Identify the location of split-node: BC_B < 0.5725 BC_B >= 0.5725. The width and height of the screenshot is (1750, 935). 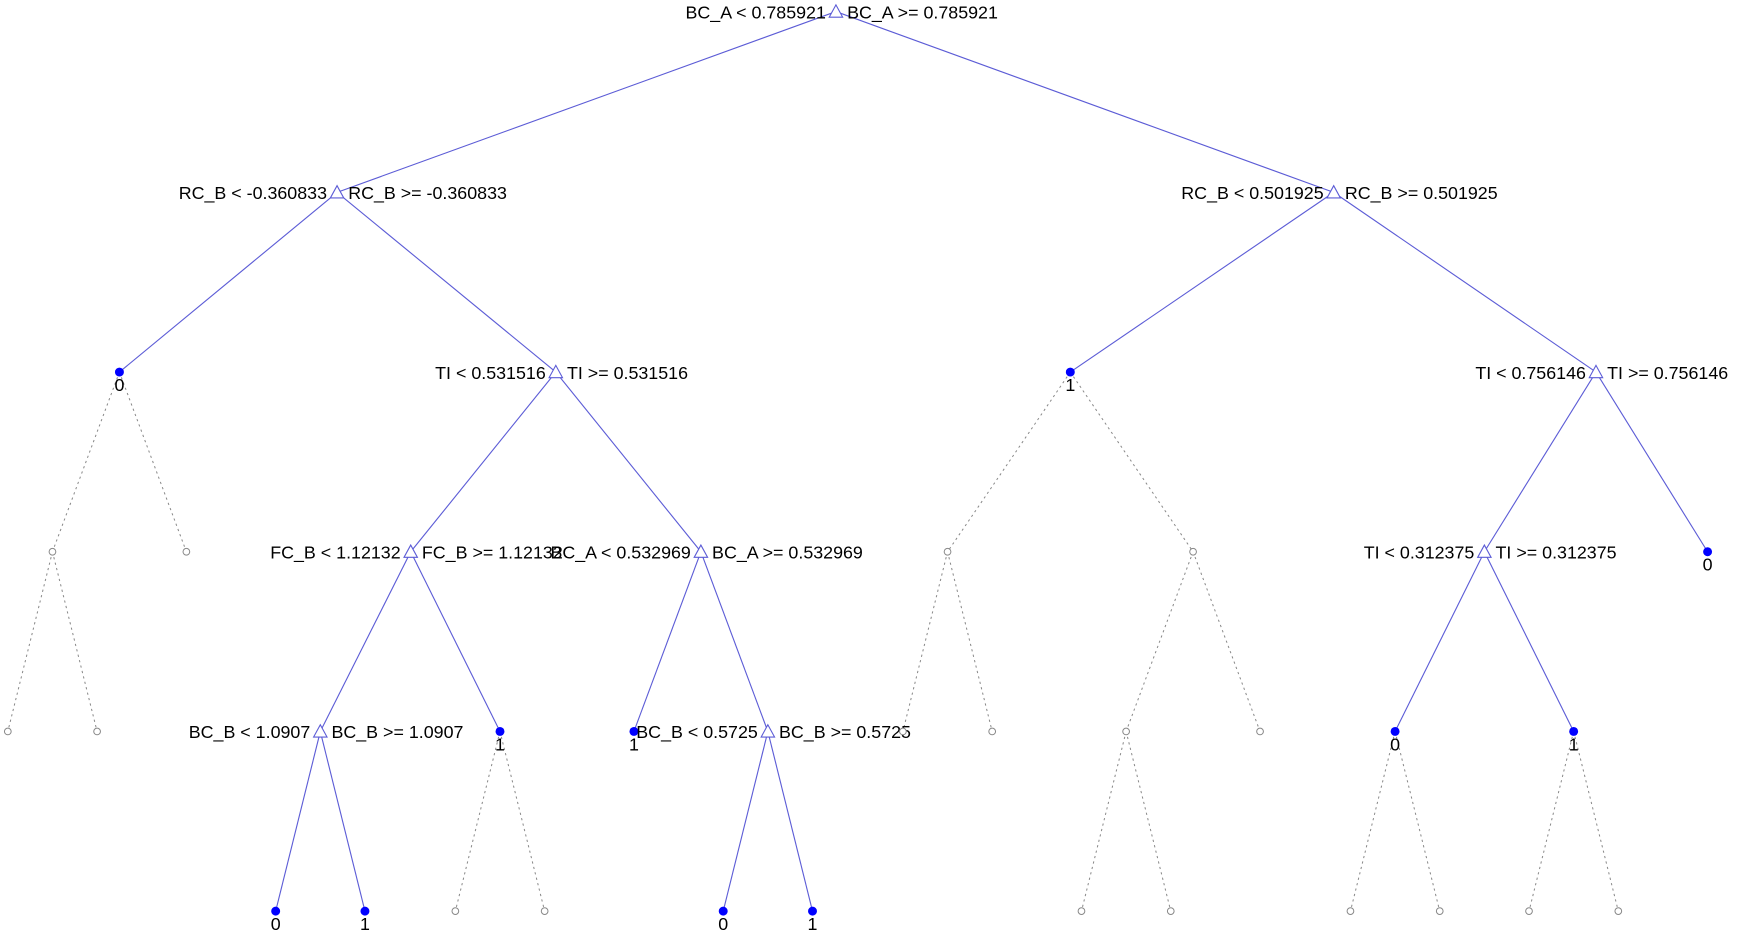
(773, 732).